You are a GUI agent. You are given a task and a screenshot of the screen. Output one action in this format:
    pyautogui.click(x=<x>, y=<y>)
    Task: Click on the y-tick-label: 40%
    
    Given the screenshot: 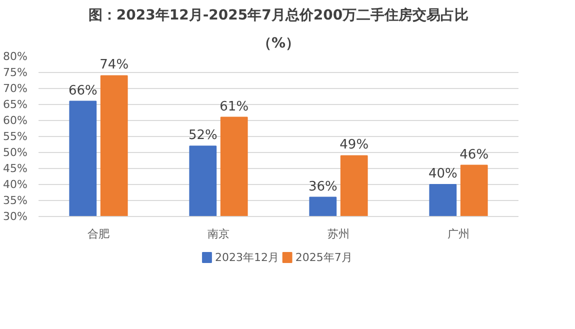 What is the action you would take?
    pyautogui.click(x=15, y=184)
    